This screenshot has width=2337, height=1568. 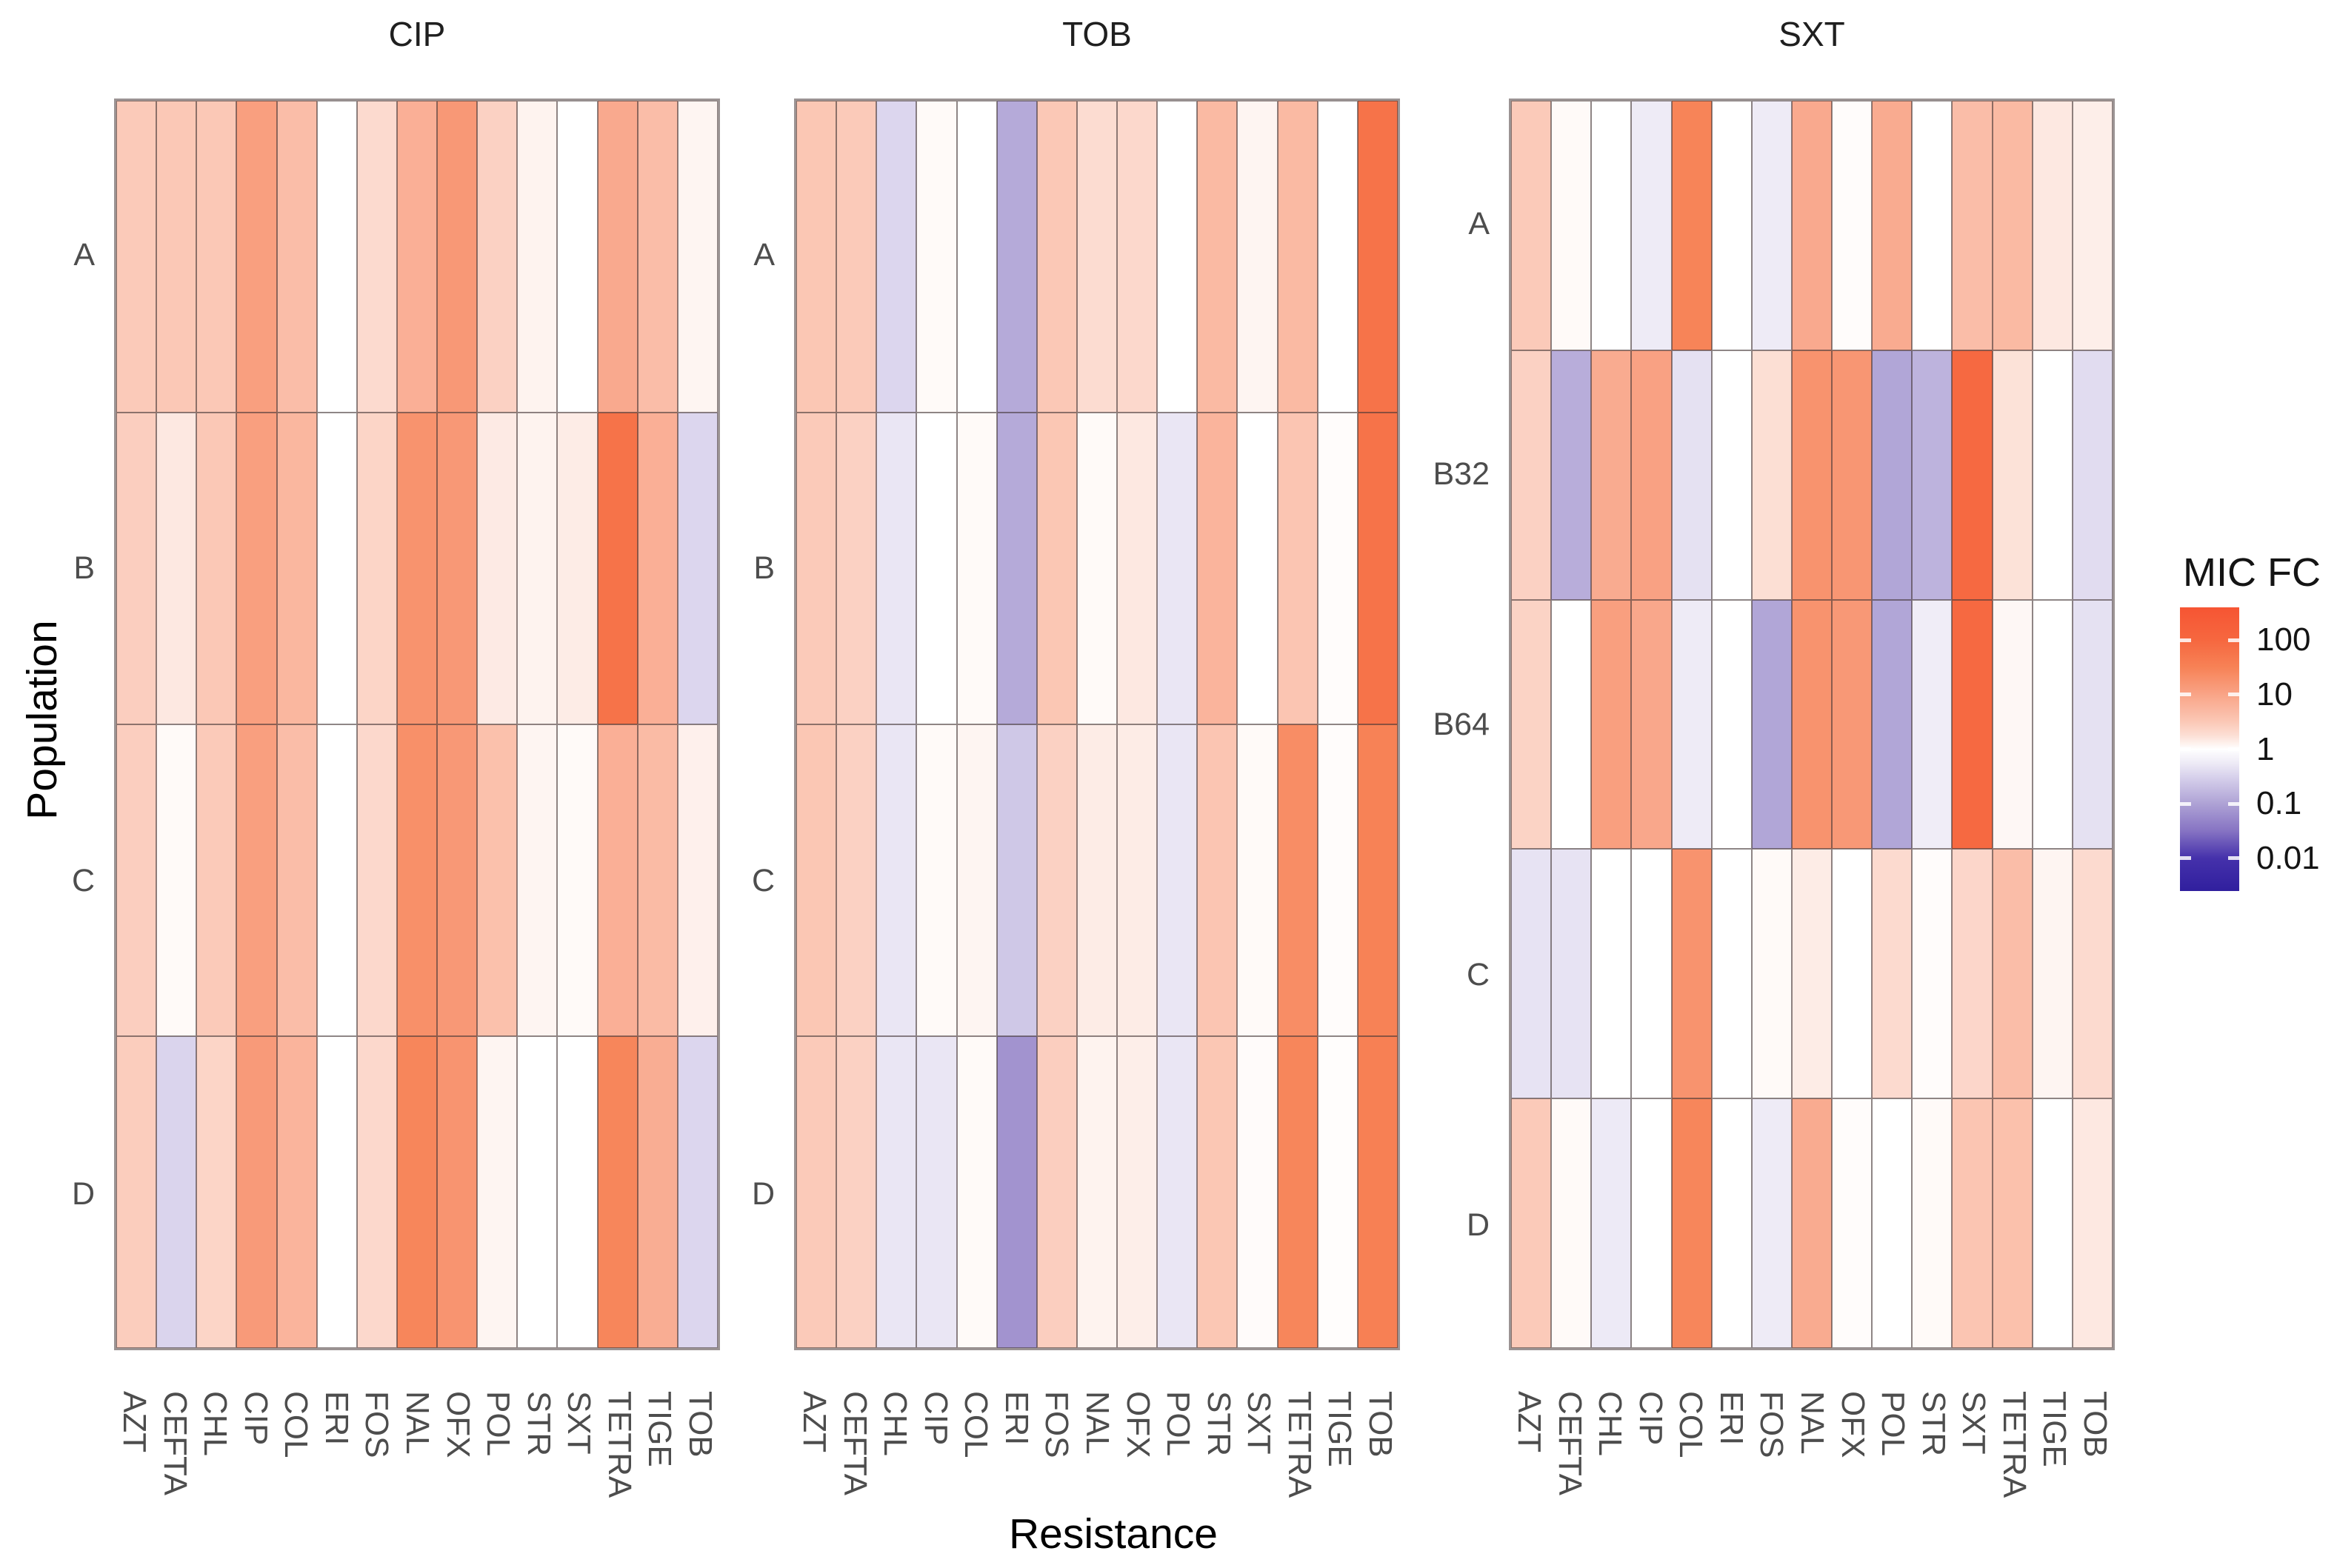 What do you see at coordinates (1811, 34) in the screenshot?
I see `facet-title-sxt: SXT` at bounding box center [1811, 34].